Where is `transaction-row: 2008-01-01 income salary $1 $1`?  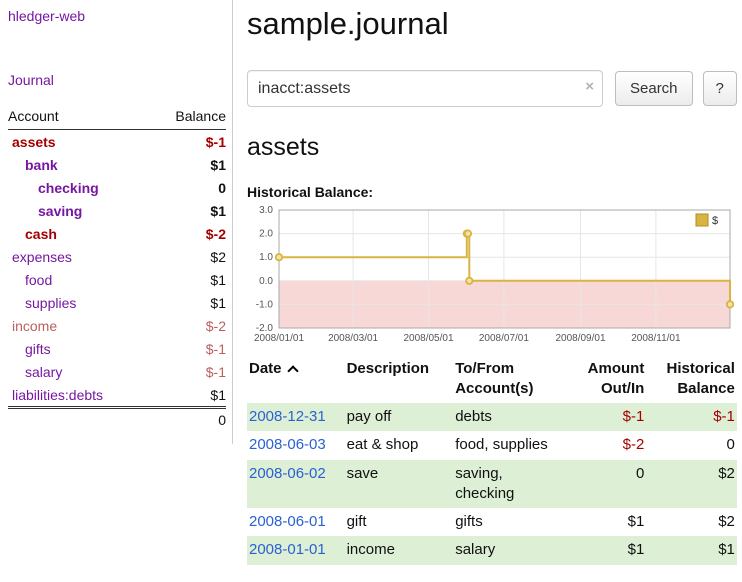
transaction-row: 2008-01-01 income salary $1 $1 is located at coordinates (492, 550).